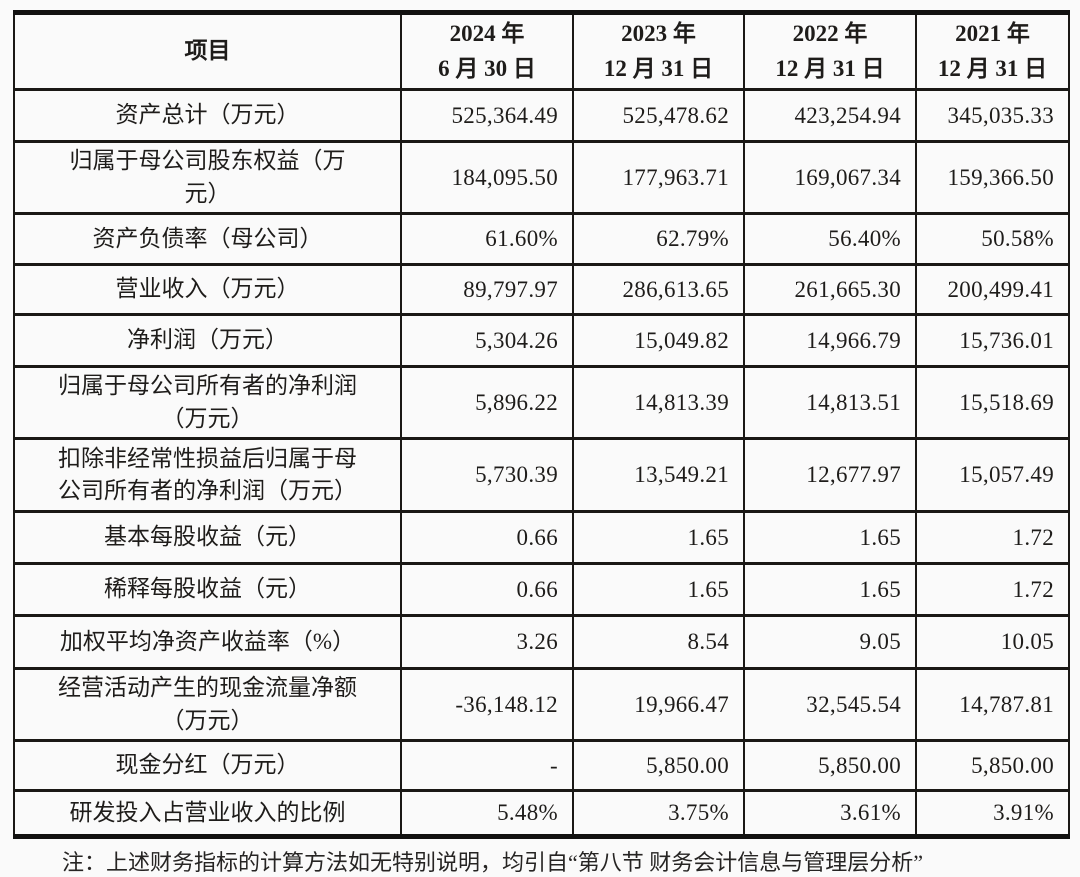 This screenshot has height=877, width=1080. Describe the element at coordinates (207, 589) in the screenshot. I see `row-label: 稀释每股收益（元）` at that location.